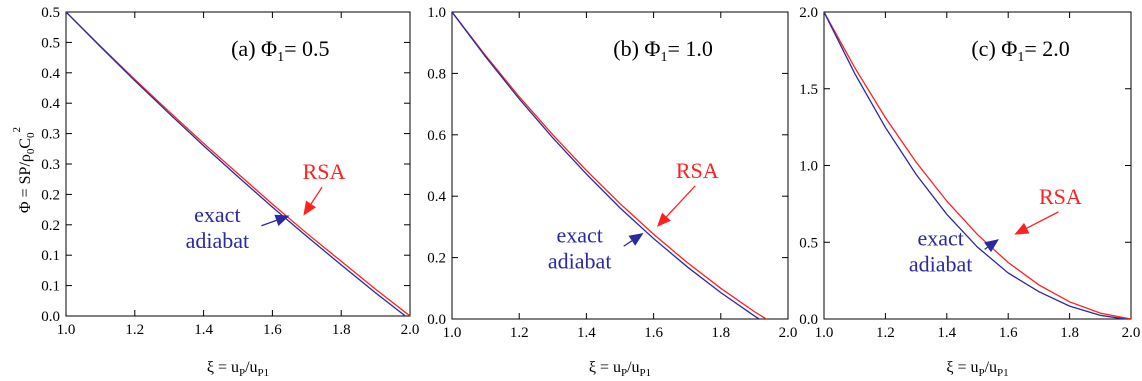 This screenshot has width=1142, height=381. What do you see at coordinates (436, 136) in the screenshot?
I see `y-tick-label: 0.6` at bounding box center [436, 136].